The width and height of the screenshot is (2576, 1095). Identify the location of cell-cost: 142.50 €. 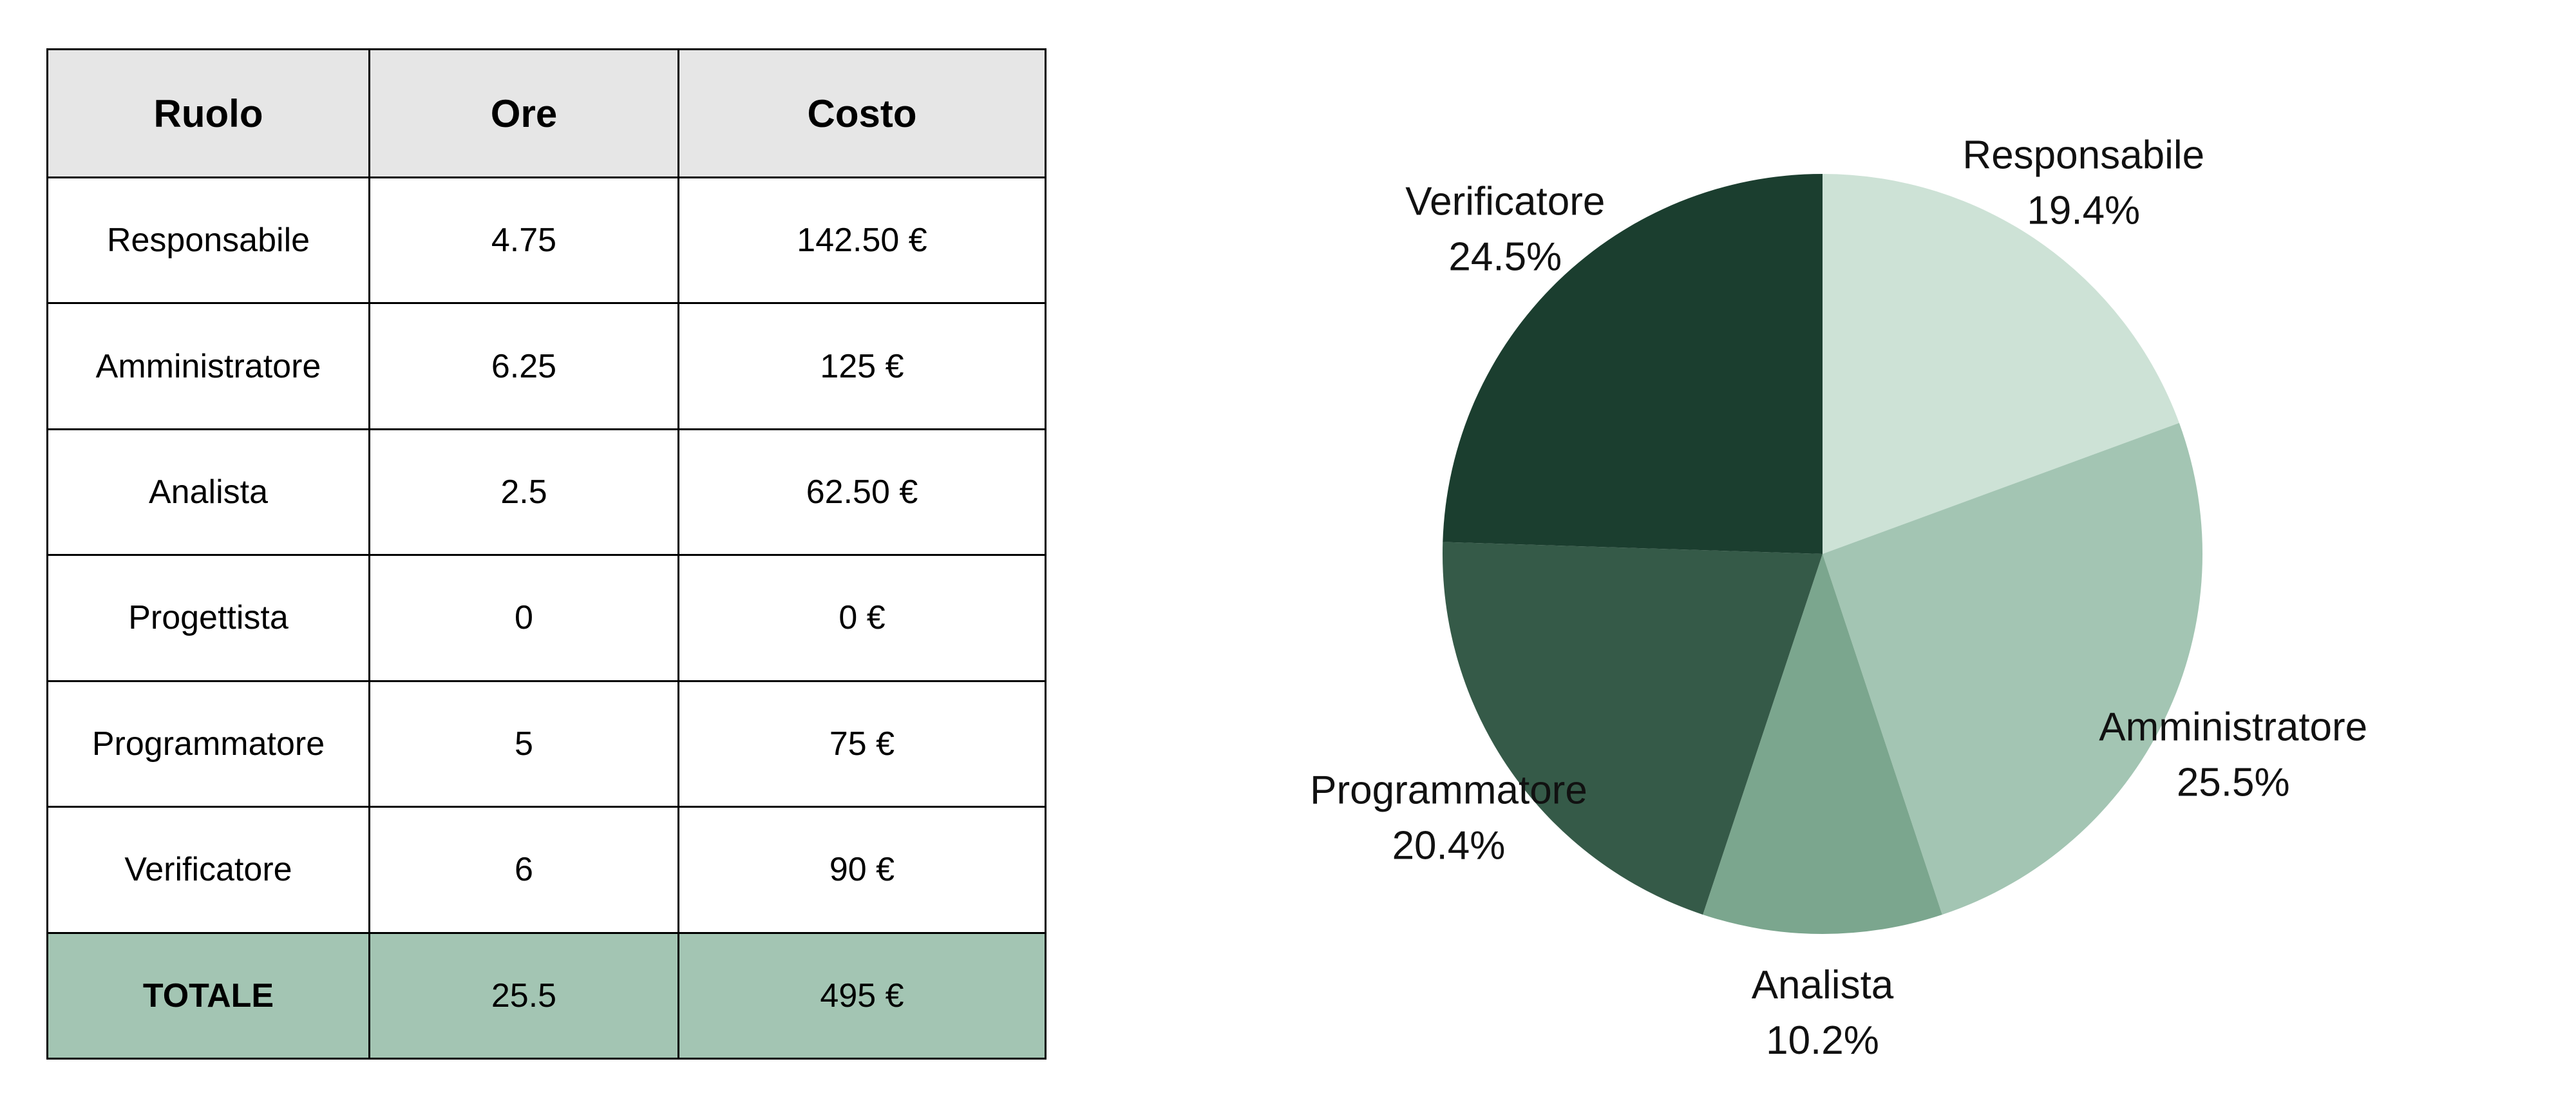
(861, 241).